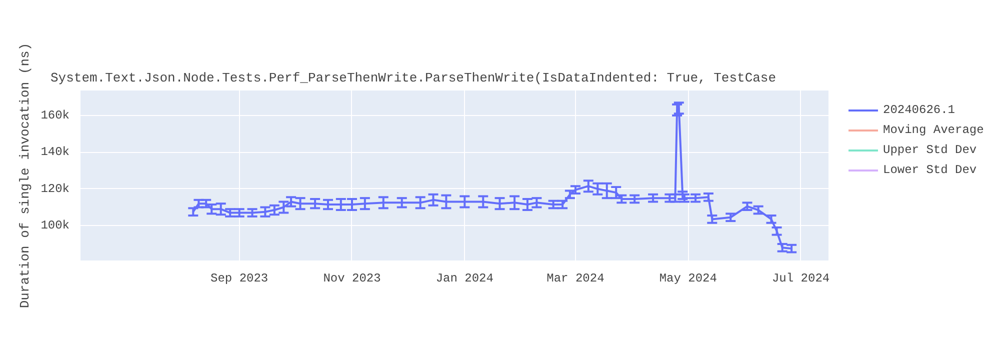  I want to click on y-tick-label: 140k, so click(55, 152).